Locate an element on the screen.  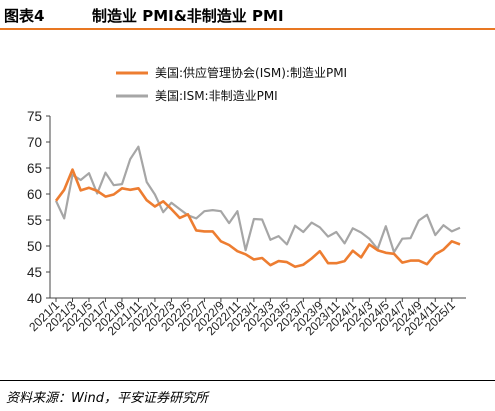
y-tick-label: 55 is located at coordinates (34, 220).